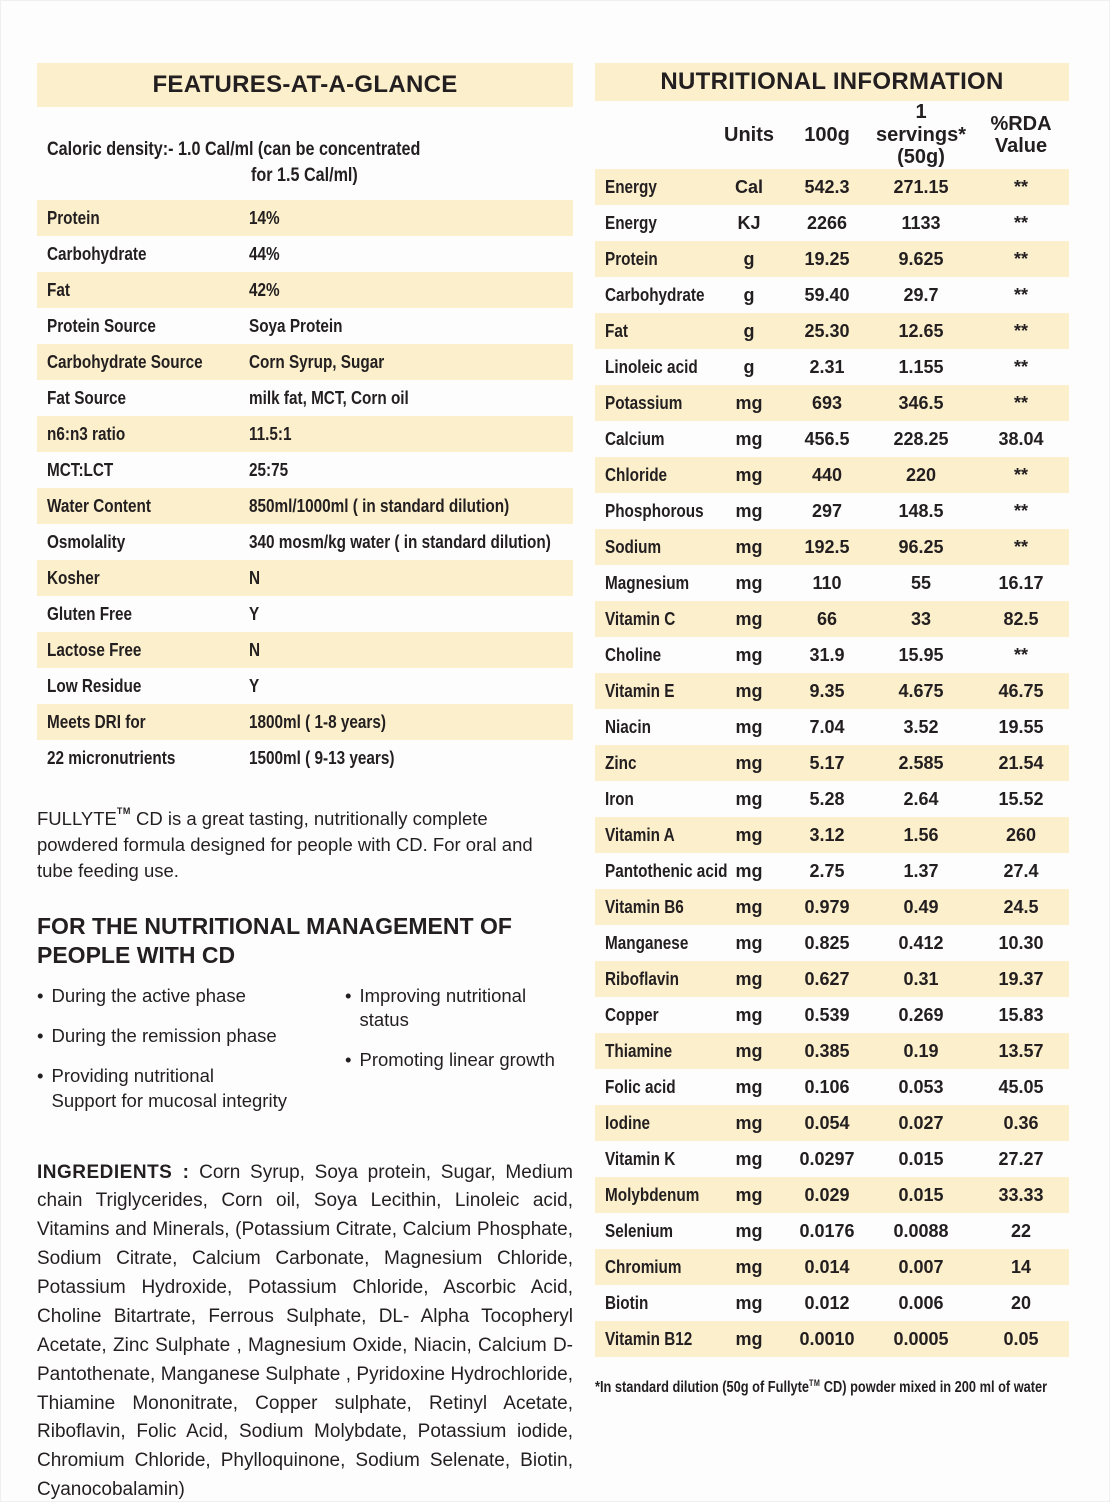 This screenshot has height=1502, width=1110. I want to click on nutrient-units: KJ, so click(749, 223).